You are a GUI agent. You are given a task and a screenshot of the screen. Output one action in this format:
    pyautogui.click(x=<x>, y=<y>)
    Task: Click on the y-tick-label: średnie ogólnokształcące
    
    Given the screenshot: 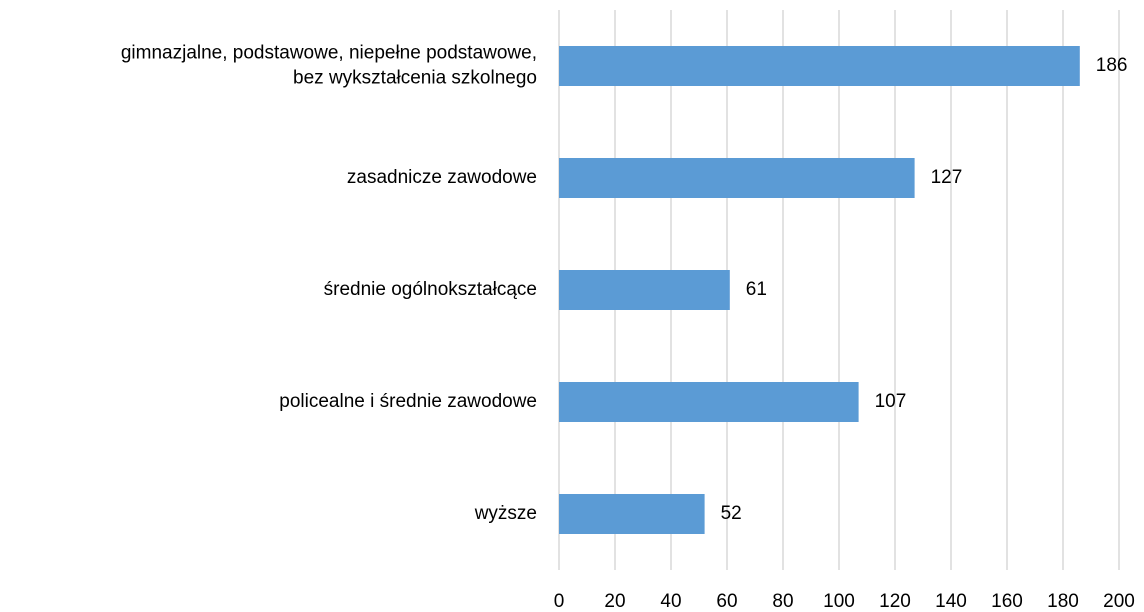 What is the action you would take?
    pyautogui.click(x=430, y=289)
    